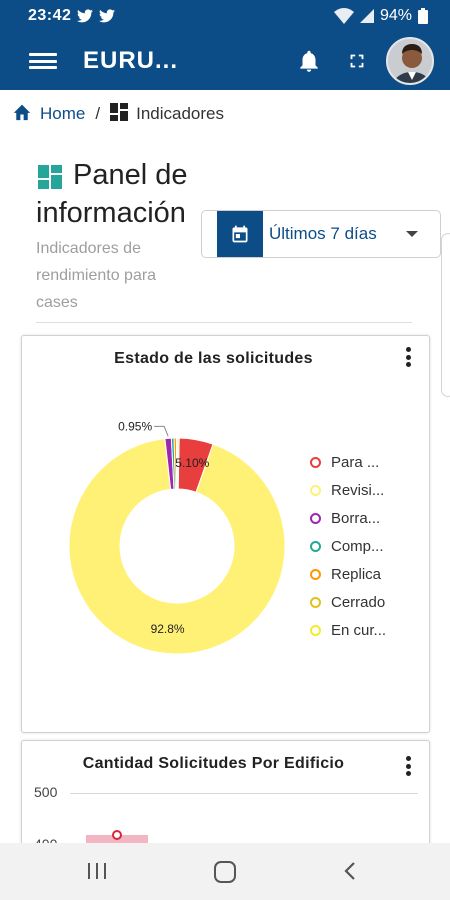 The image size is (450, 900). What do you see at coordinates (180, 113) in the screenshot?
I see `breadcrumb-current: Indicadores` at bounding box center [180, 113].